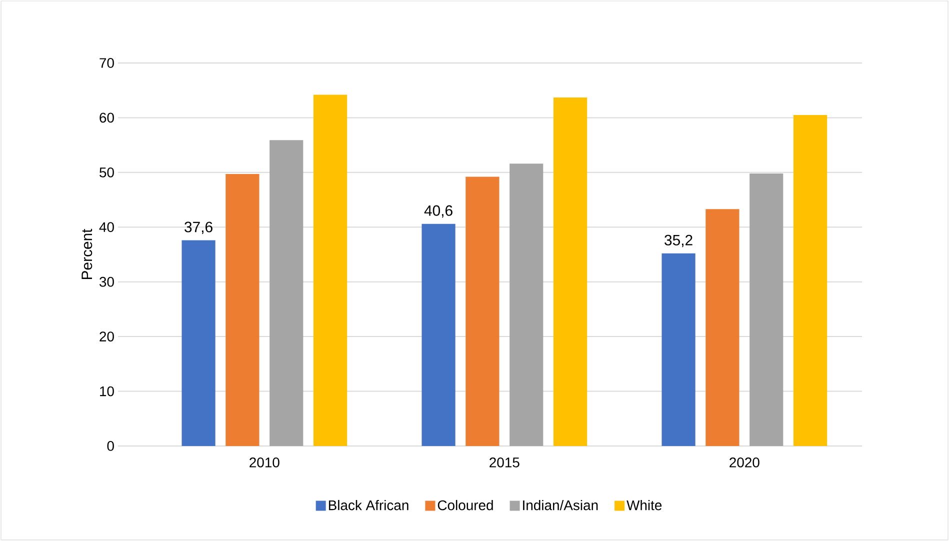 Image resolution: width=949 pixels, height=541 pixels. I want to click on y-tick-label: 0, so click(110, 446).